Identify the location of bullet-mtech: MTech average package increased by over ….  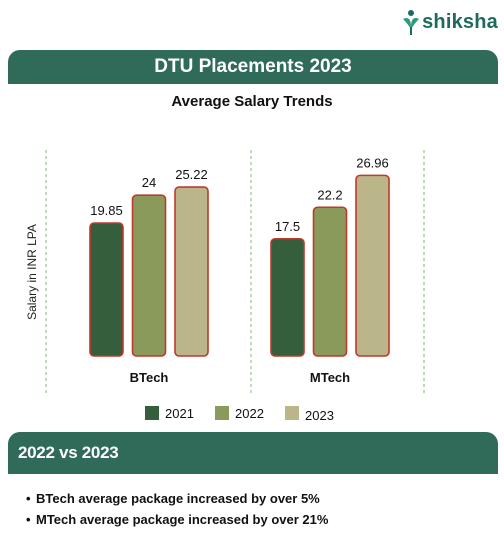
(177, 519).